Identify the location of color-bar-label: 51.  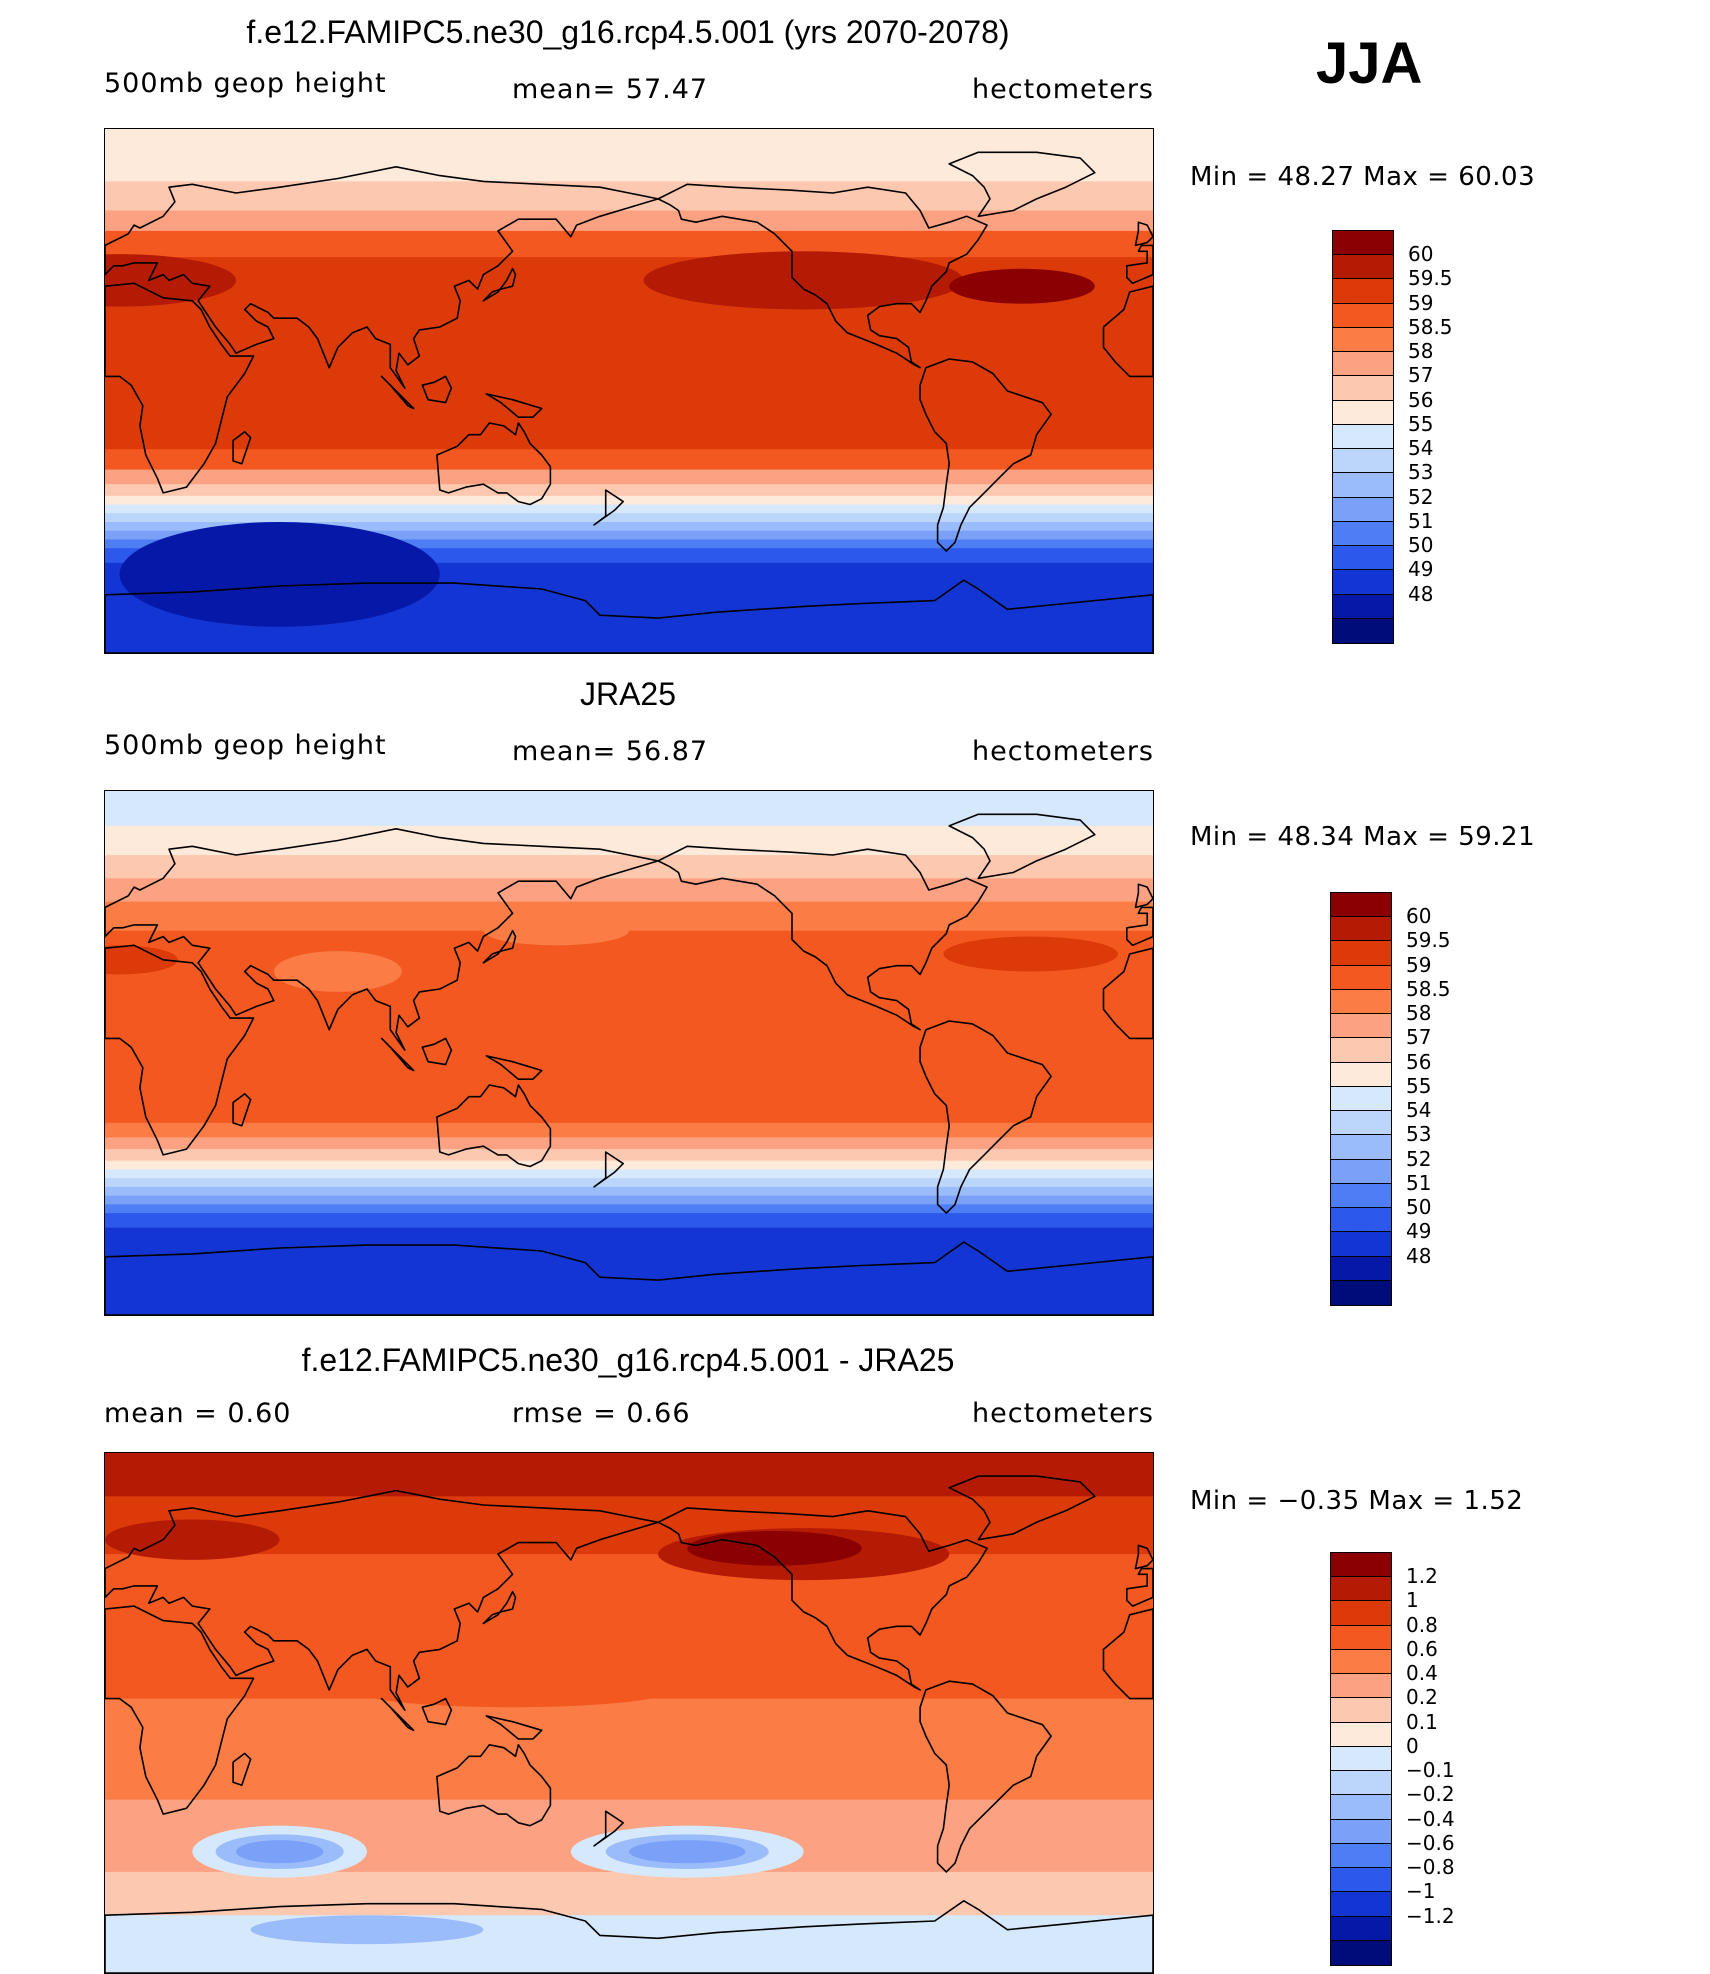
(1419, 1182).